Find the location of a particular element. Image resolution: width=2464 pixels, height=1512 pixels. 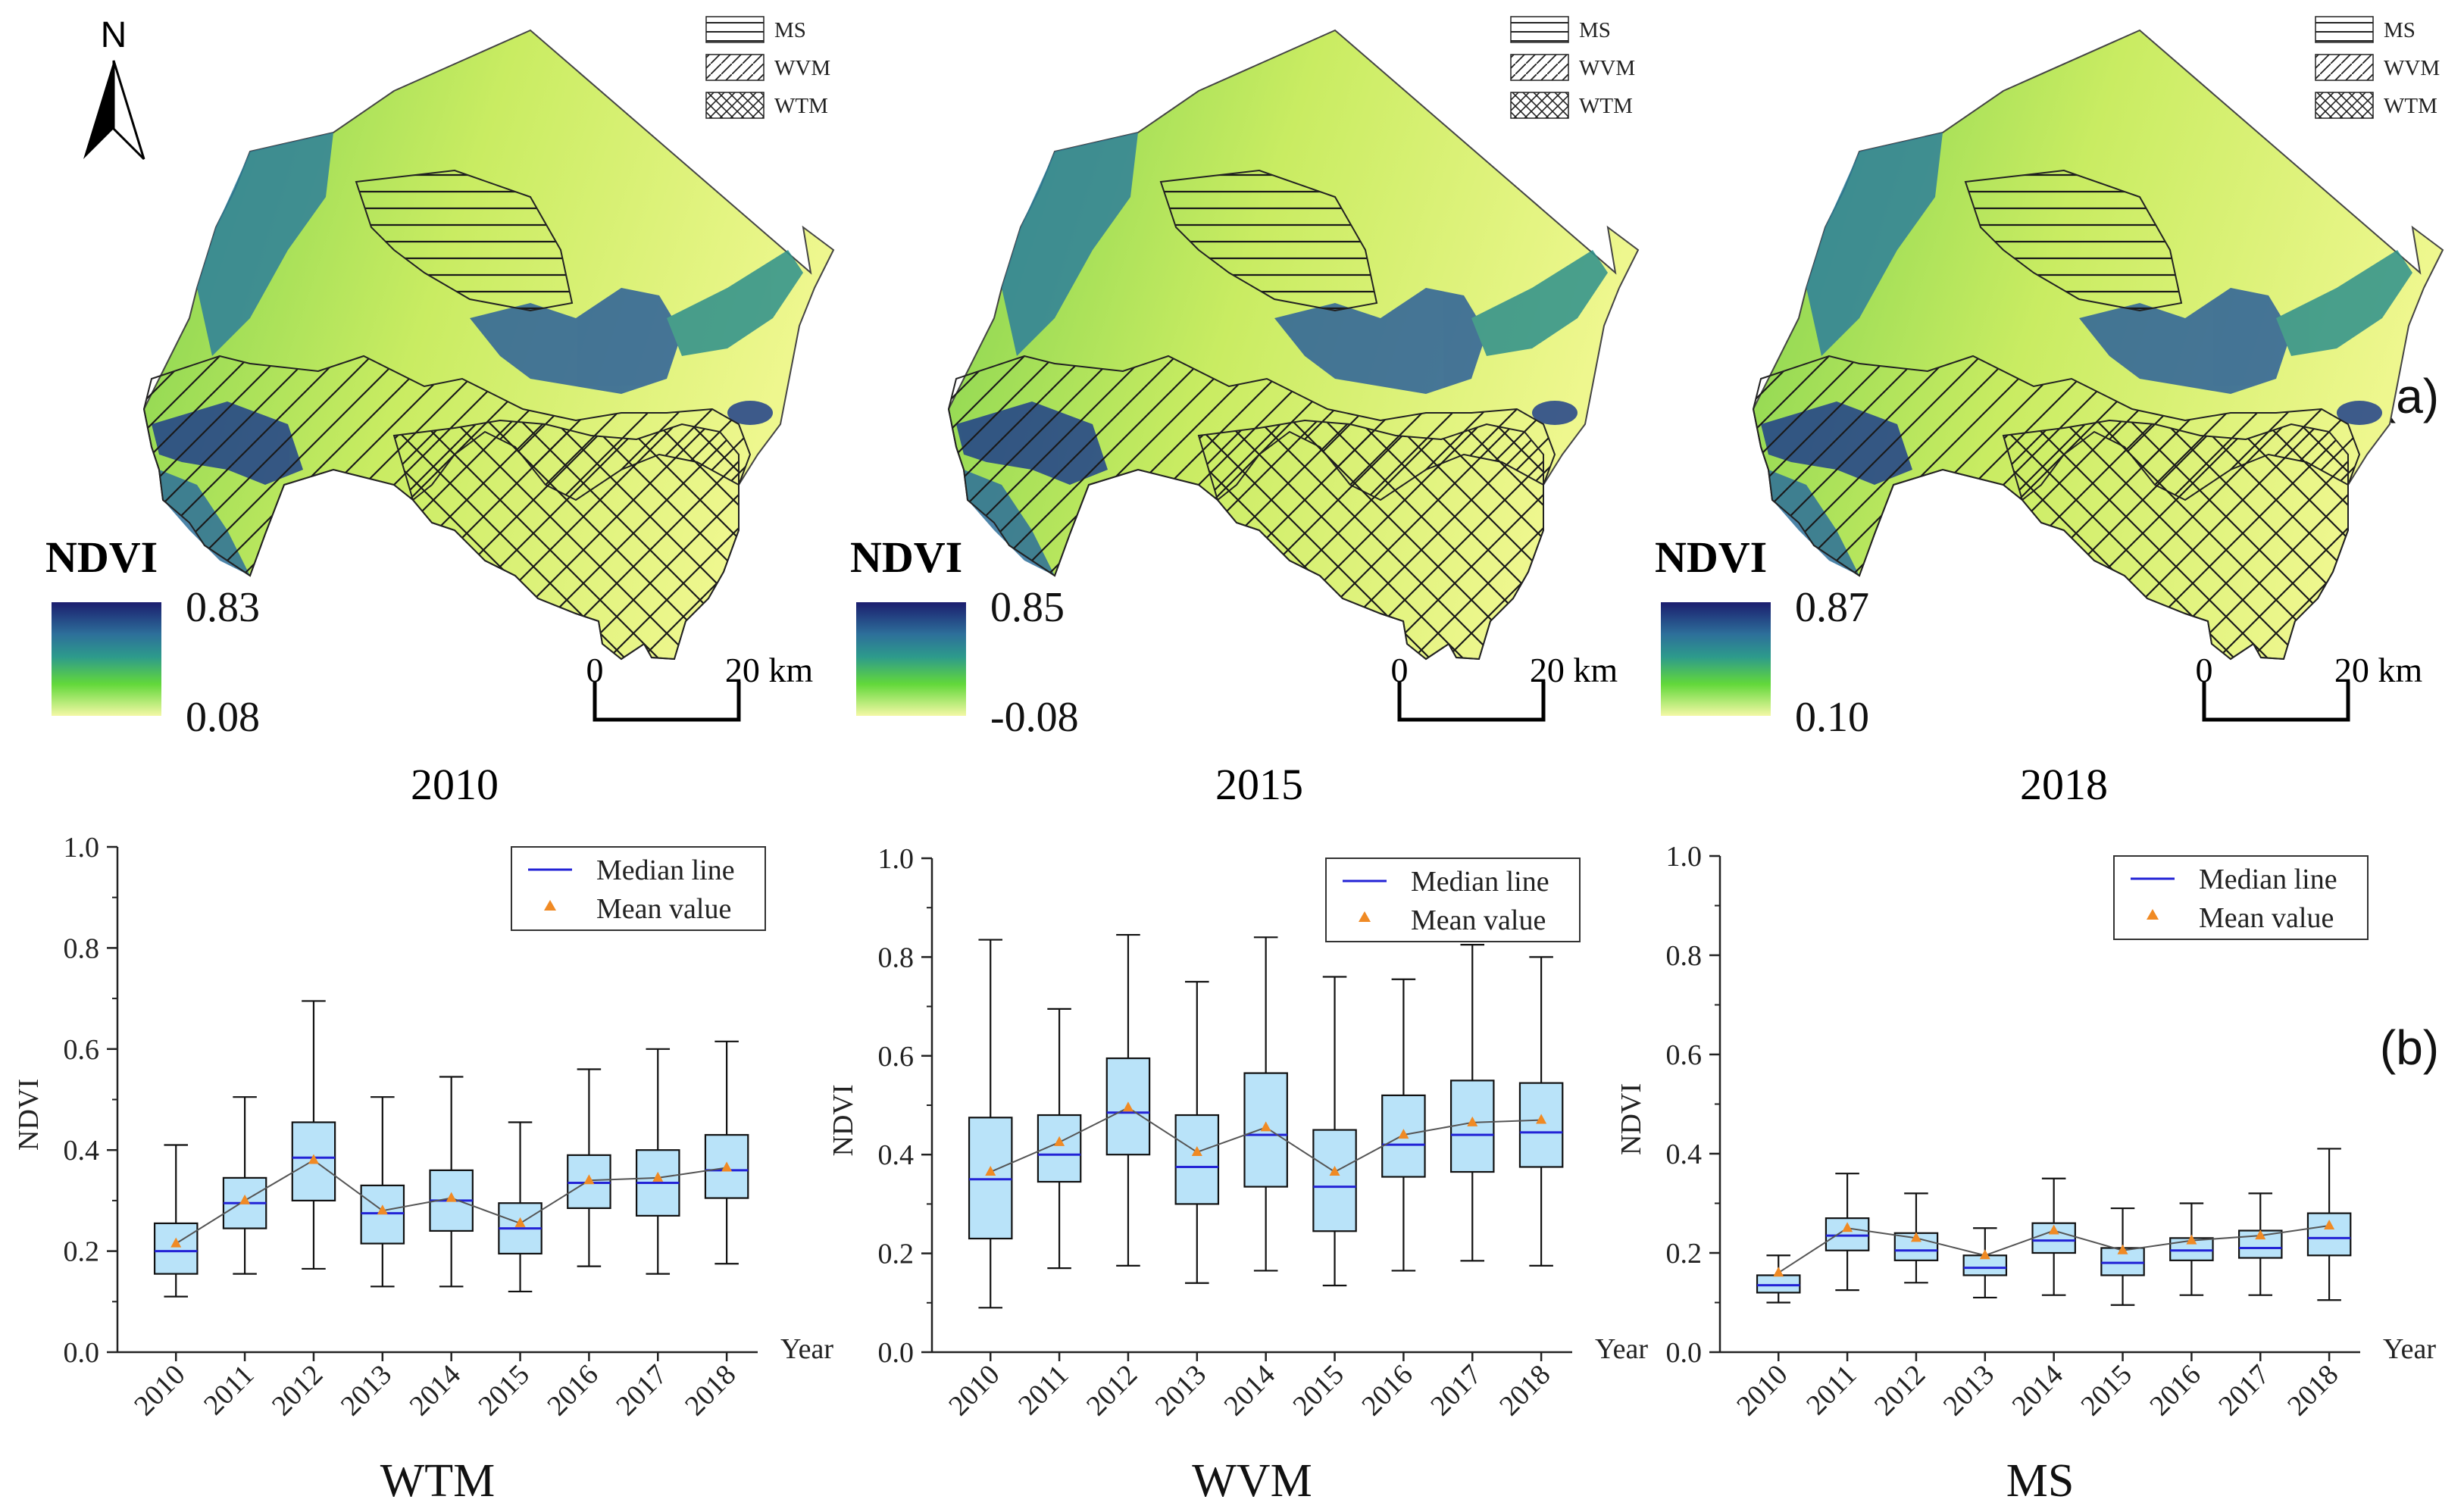

colorbar-gradient is located at coordinates (911, 659).